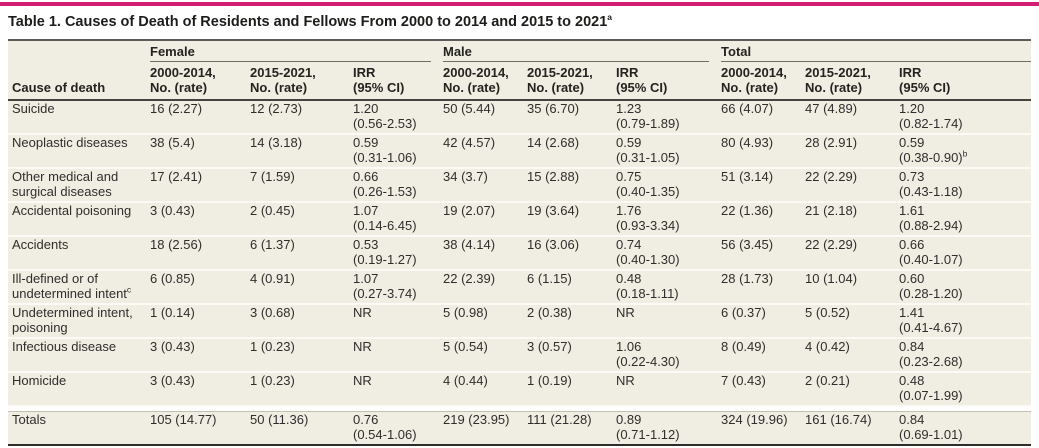  What do you see at coordinates (79, 253) in the screenshot?
I see `row-cause-label: Accidents` at bounding box center [79, 253].